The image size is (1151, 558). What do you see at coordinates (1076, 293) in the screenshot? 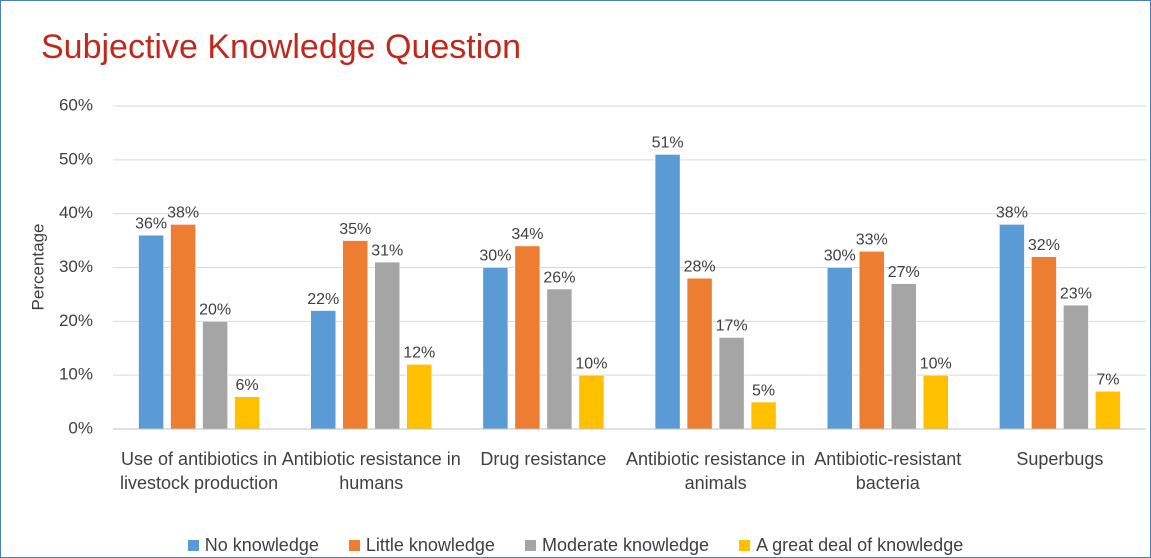
I see `data-label: 23%` at bounding box center [1076, 293].